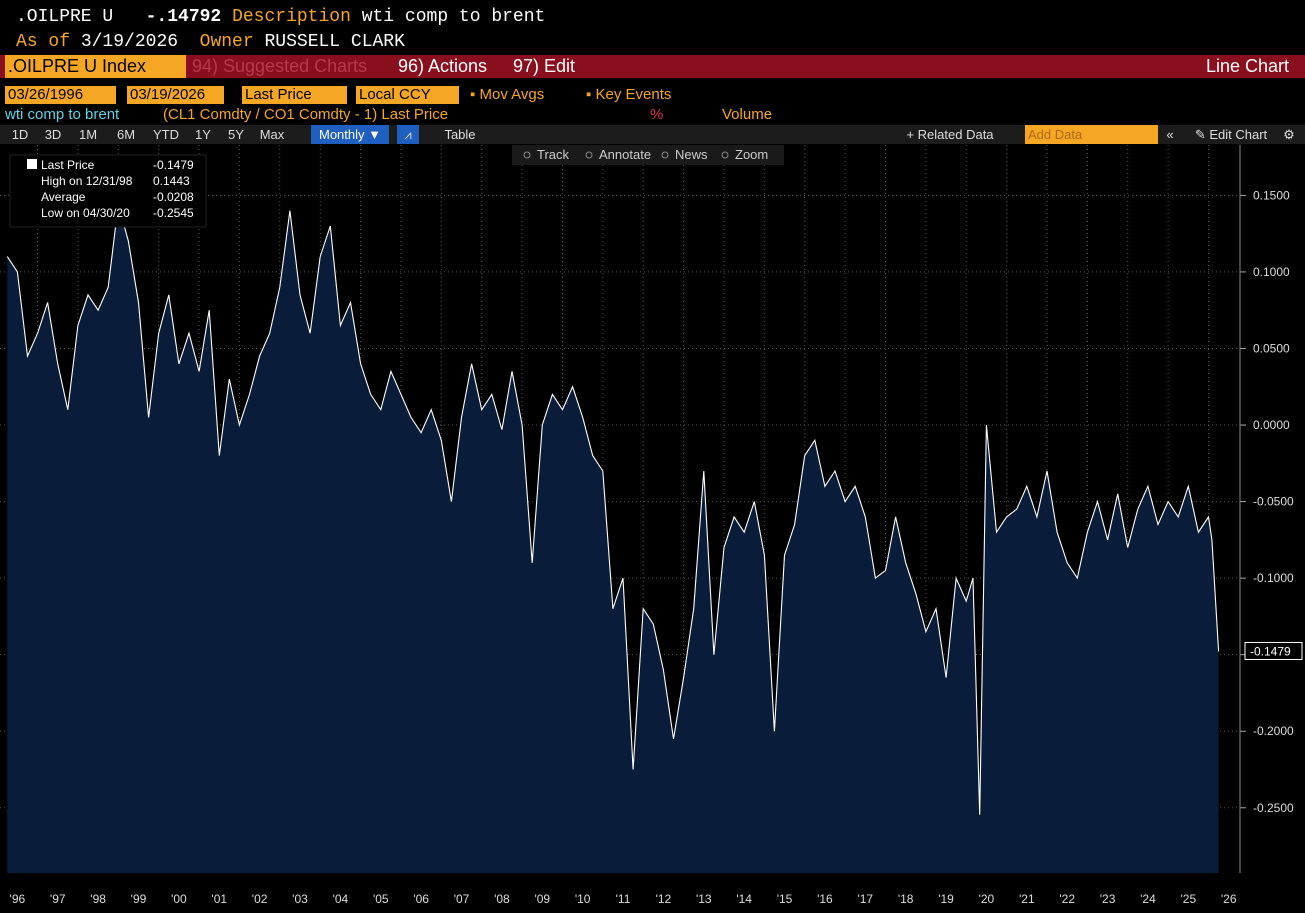  Describe the element at coordinates (63, 197) in the screenshot. I see `stat-label: Average` at that location.